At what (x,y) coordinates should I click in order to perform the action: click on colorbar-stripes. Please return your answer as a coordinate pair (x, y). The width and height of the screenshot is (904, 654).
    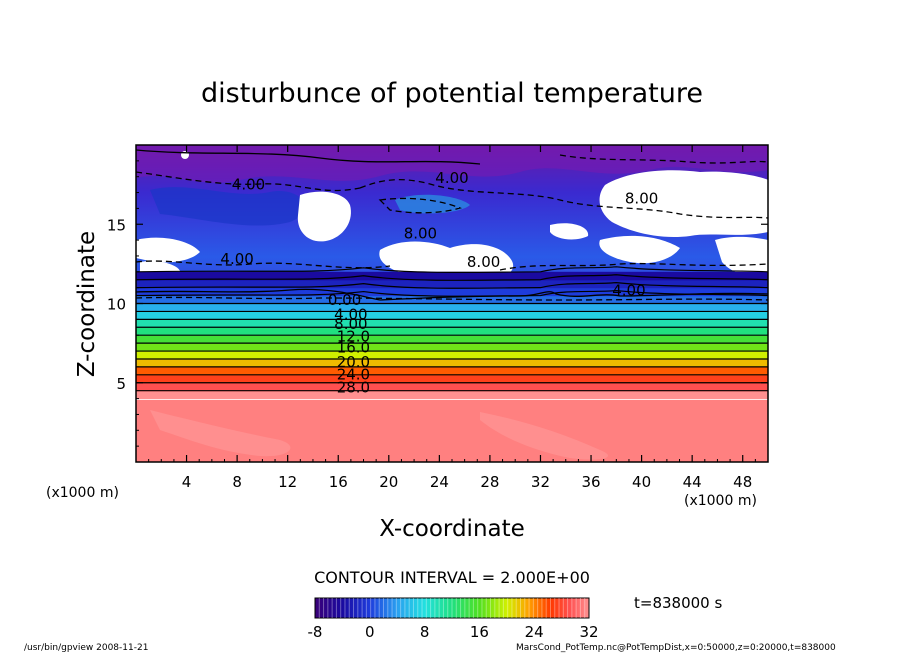
    Looking at the image, I should click on (452, 608).